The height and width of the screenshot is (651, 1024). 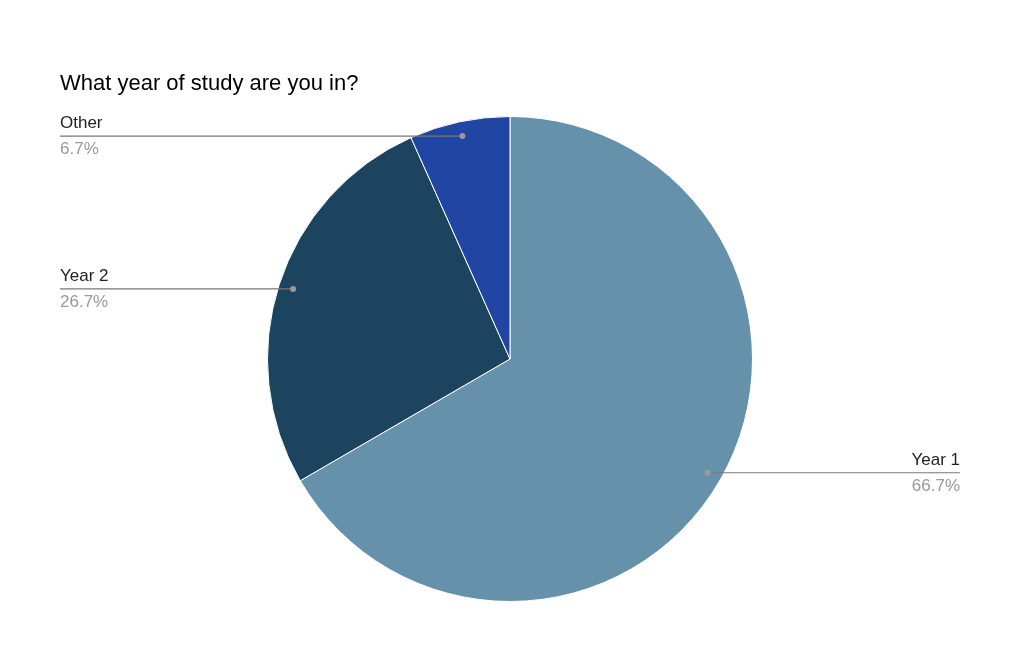 I want to click on slice-label: Year 1, so click(x=935, y=459).